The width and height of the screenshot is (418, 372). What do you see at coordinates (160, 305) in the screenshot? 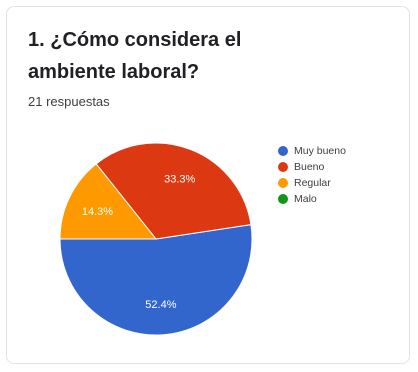
I see `slice-label: 52.4%` at bounding box center [160, 305].